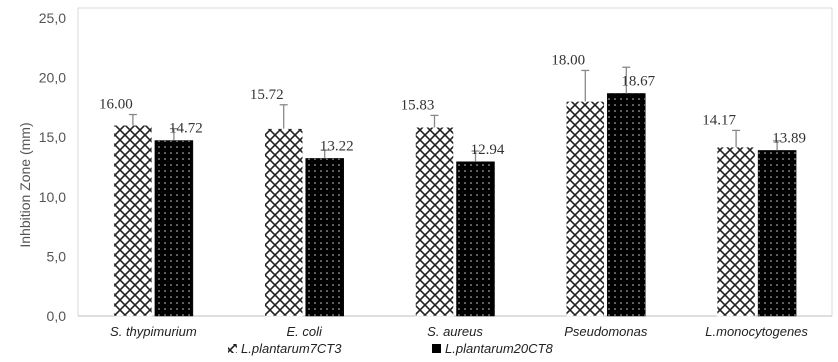  Describe the element at coordinates (25, 184) in the screenshot. I see `y-axis-title: Inhbition Zone (mm)` at that location.